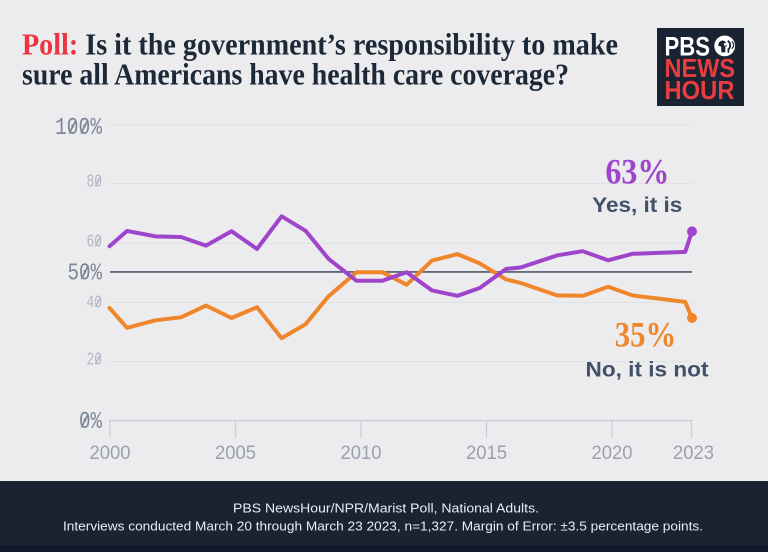  What do you see at coordinates (235, 453) in the screenshot?
I see `svg-text: 2005` at bounding box center [235, 453].